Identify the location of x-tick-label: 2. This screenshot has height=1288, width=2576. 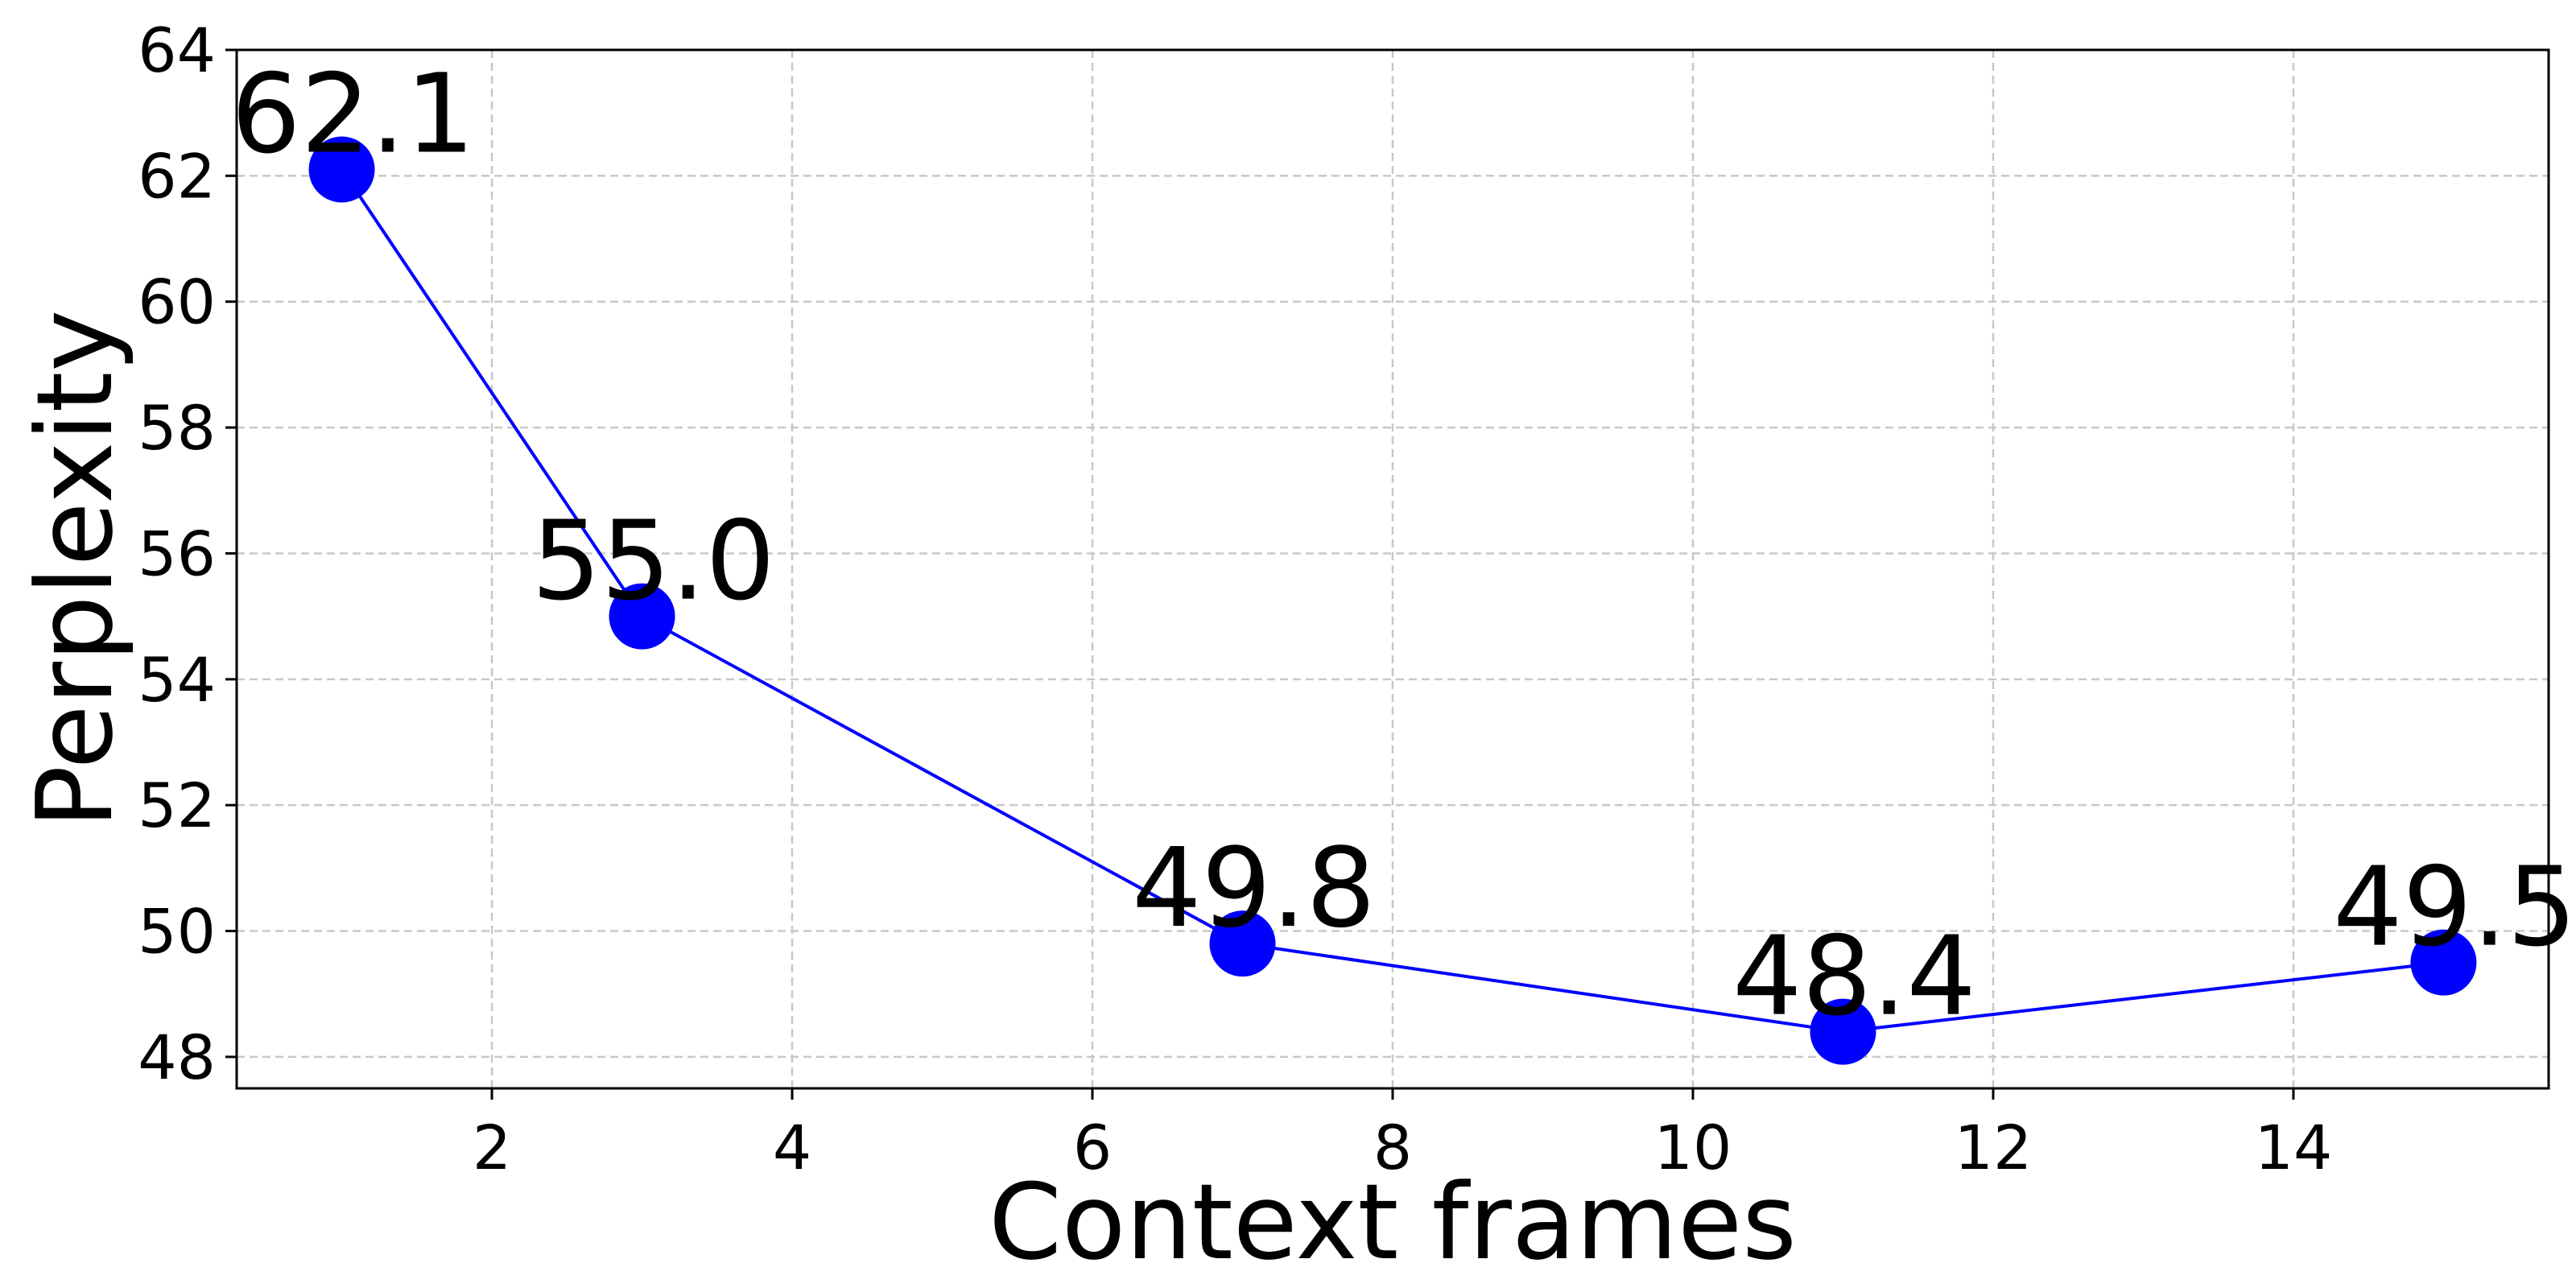
(492, 1147).